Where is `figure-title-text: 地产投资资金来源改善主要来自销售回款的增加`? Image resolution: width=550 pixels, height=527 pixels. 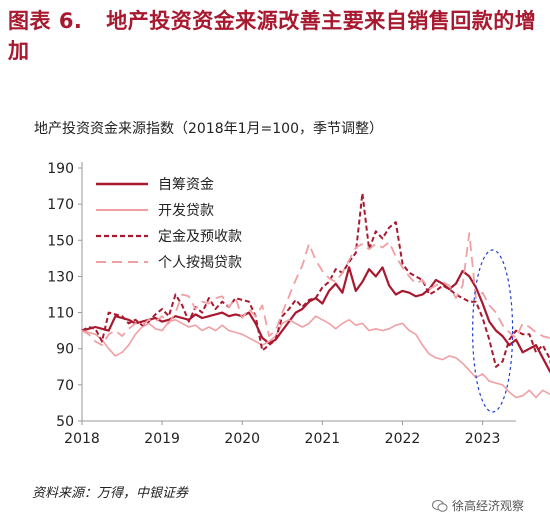
figure-title-text: 地产投资资金来源改善主要来自销售回款的增加 is located at coordinates (272, 36).